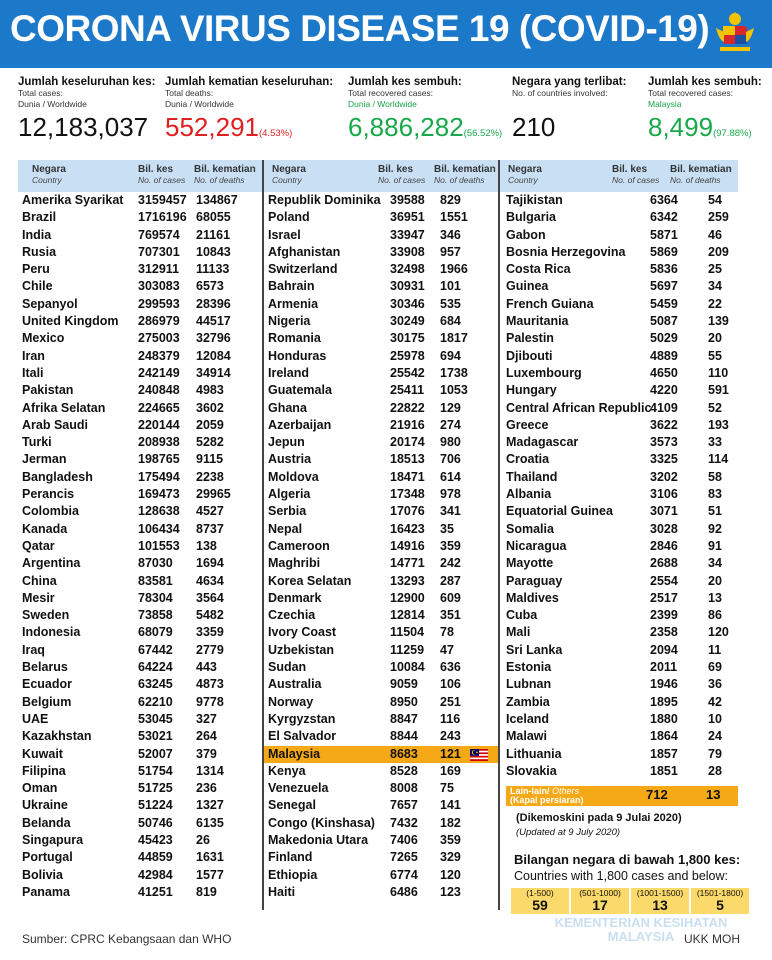 Image resolution: width=772 pixels, height=960 pixels. What do you see at coordinates (48, 494) in the screenshot?
I see `country-name: Perancis` at bounding box center [48, 494].